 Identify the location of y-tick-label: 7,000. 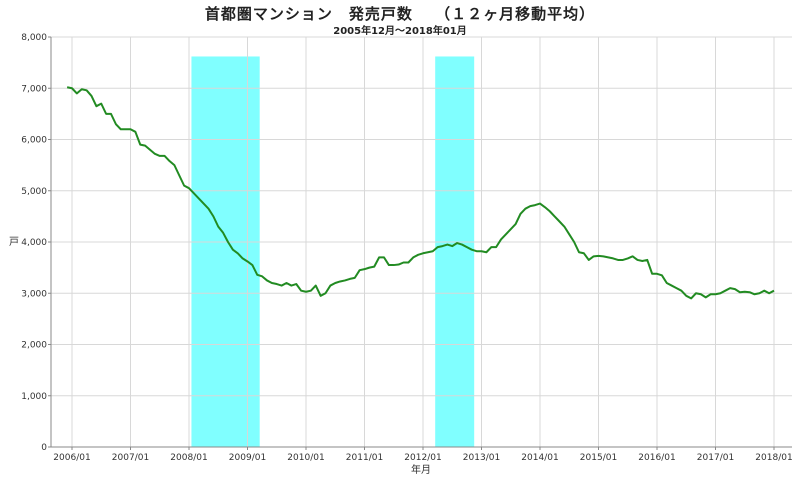
(34, 89).